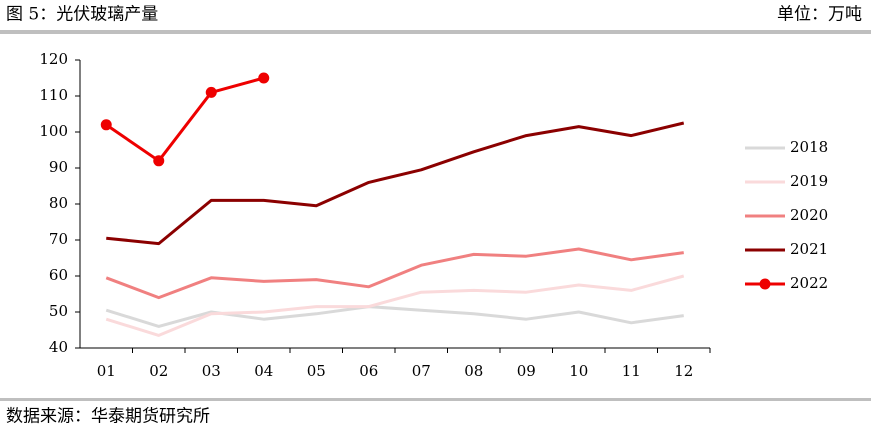 The width and height of the screenshot is (871, 431). I want to click on chart-title: 图 5：光伏玻璃产量, so click(82, 15).